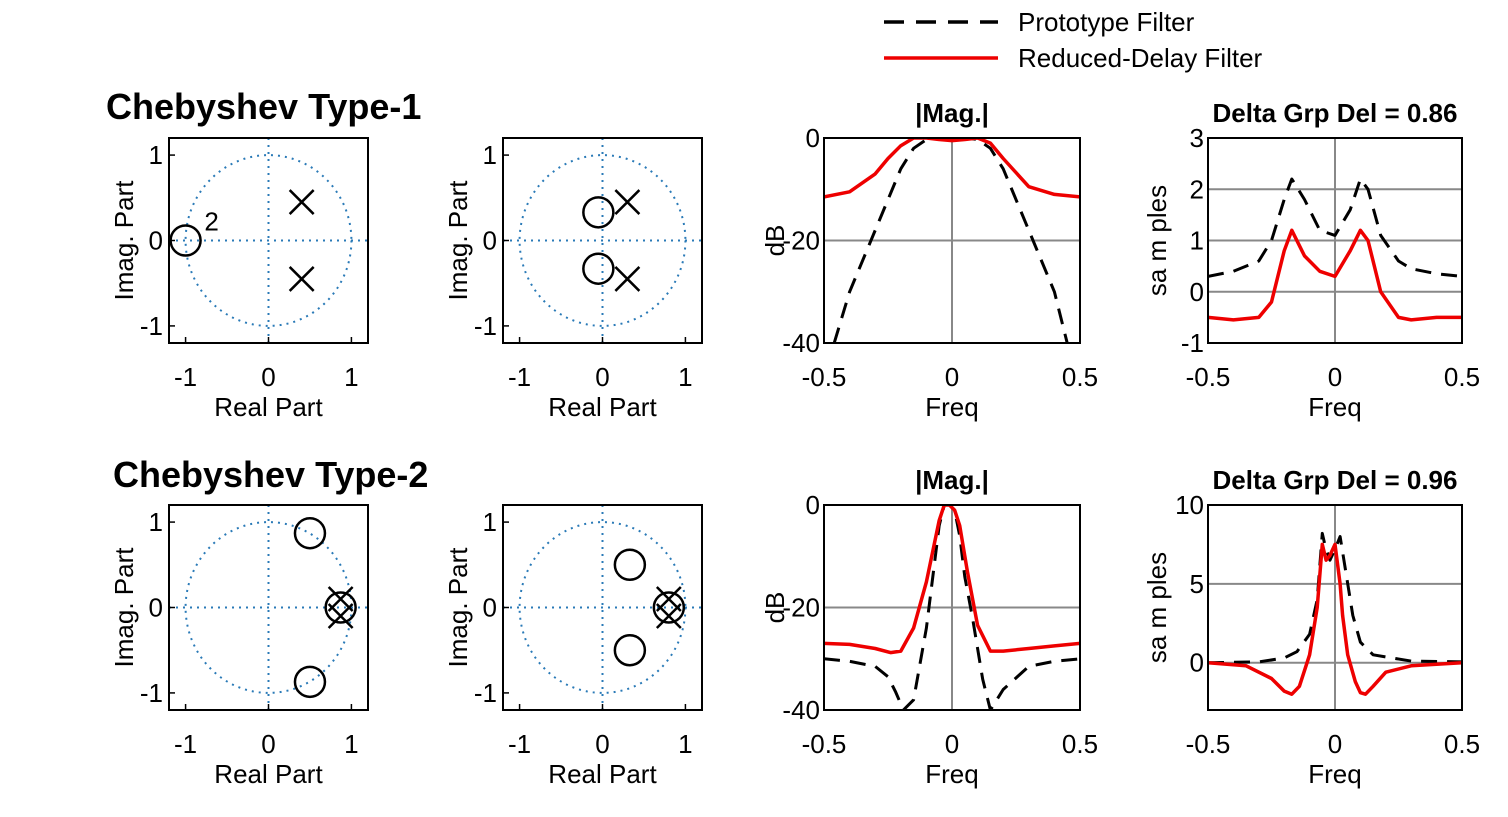  I want to click on zero-multiplicity-label: 2, so click(211, 222).